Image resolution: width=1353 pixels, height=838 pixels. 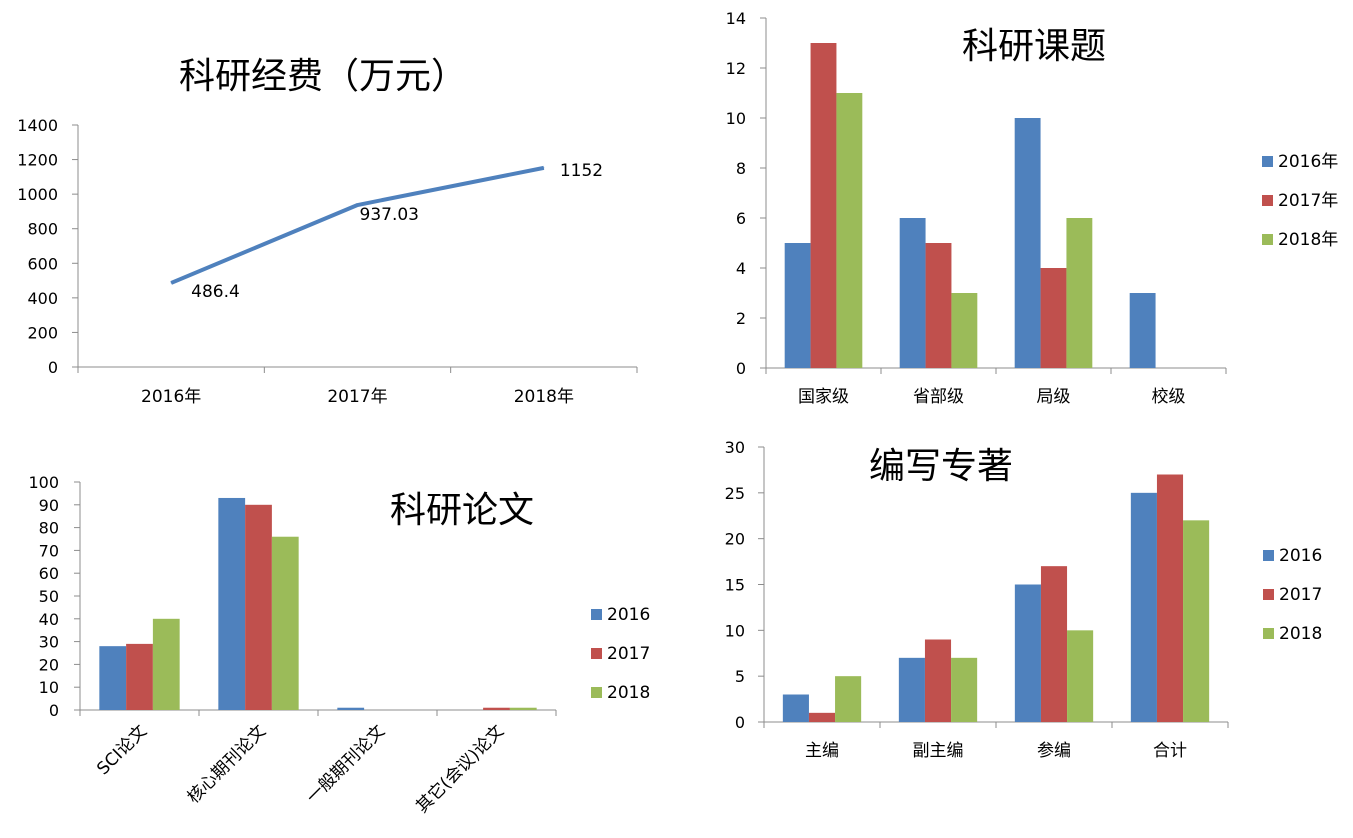 I want to click on funding-y-tick-label: 800, so click(x=42, y=229).